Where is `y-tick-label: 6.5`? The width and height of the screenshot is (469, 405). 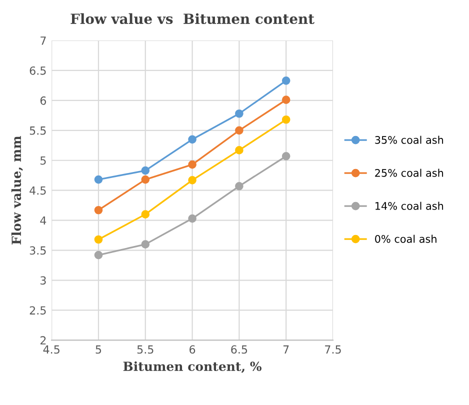
y-tick-label: 6.5 is located at coordinates (38, 70).